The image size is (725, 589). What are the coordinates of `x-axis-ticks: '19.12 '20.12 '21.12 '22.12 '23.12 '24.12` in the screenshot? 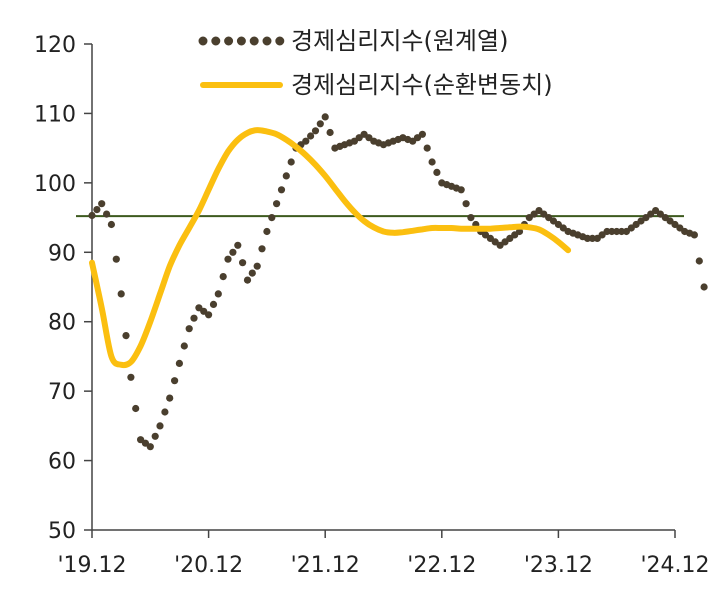 It's located at (383, 554).